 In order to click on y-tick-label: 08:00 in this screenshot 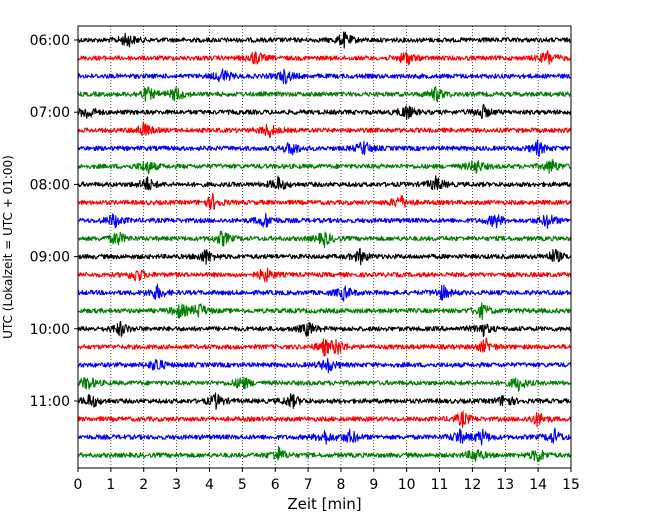, I will do `click(50, 185)`.